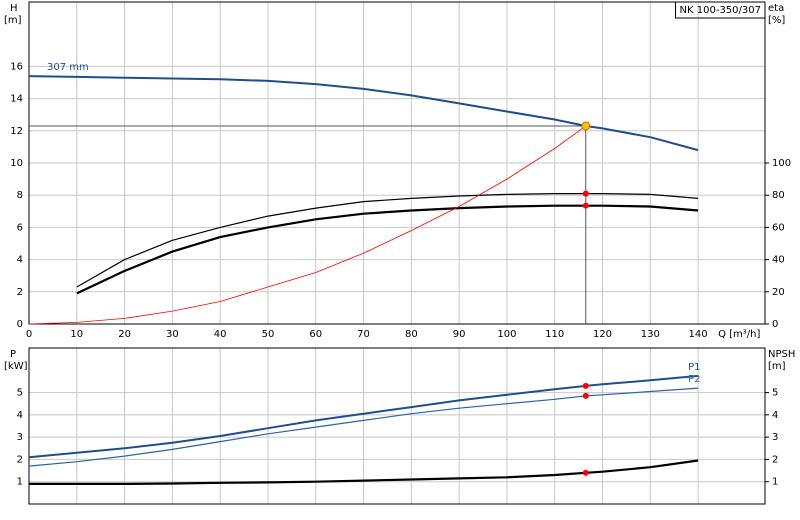 The width and height of the screenshot is (800, 520). I want to click on y-tick-label: 0, so click(20, 324).